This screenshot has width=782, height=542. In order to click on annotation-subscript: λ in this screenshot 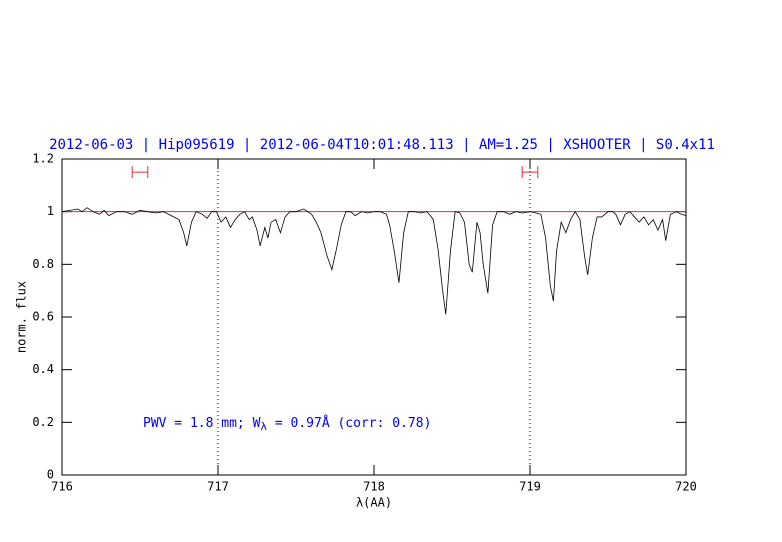, I will do `click(263, 426)`.